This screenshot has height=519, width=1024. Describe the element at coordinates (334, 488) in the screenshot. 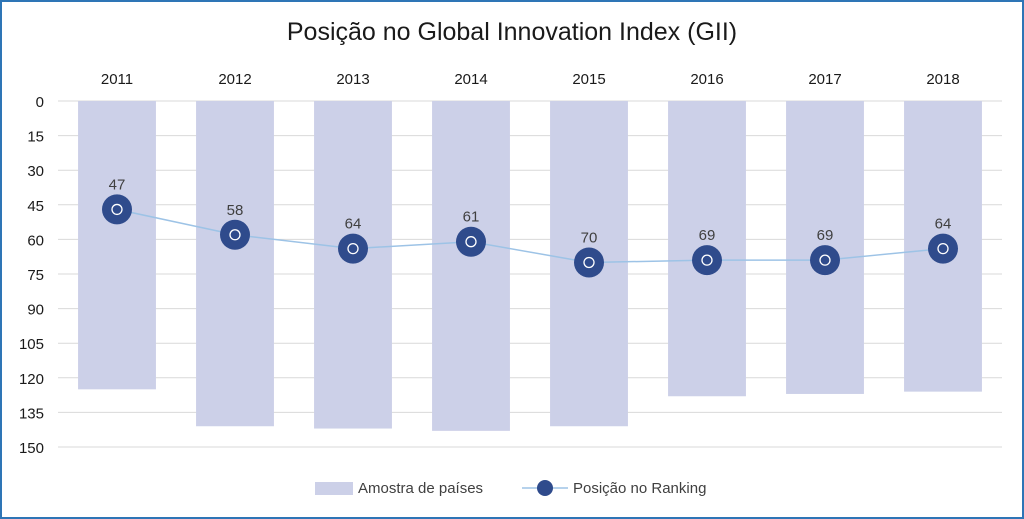

I see `legend-swatch-bars` at that location.